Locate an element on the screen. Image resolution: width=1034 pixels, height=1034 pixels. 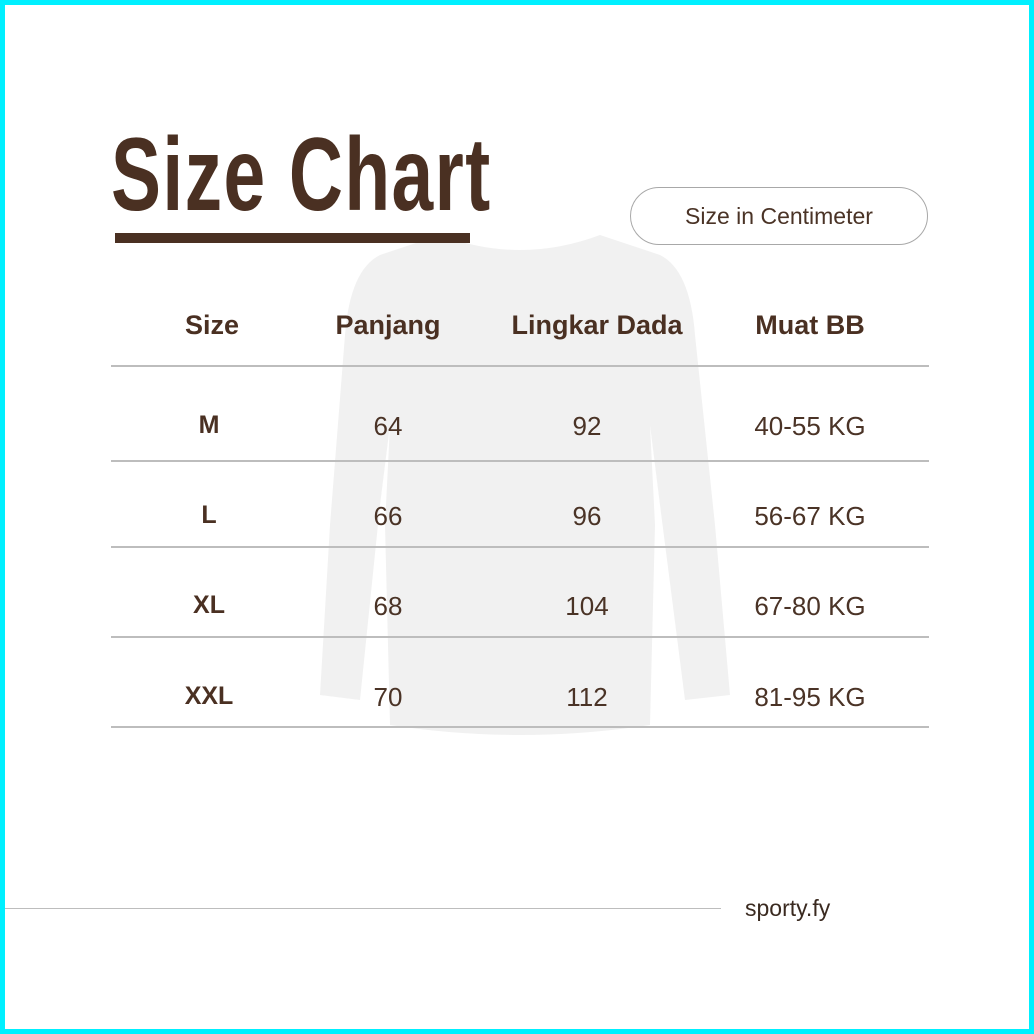
brand-name: sporty.fy is located at coordinates (788, 908).